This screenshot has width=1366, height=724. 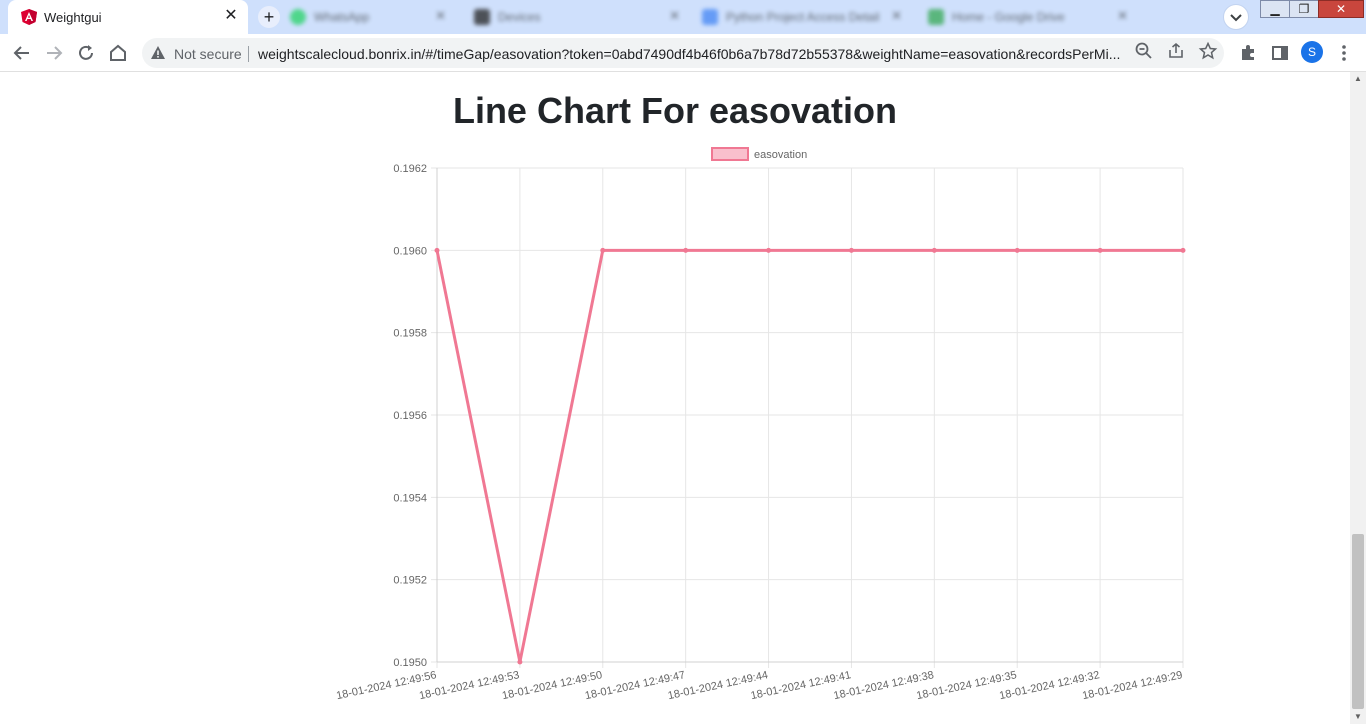 I want to click on tab-weightgui: Weightgui ✕, so click(x=128, y=17).